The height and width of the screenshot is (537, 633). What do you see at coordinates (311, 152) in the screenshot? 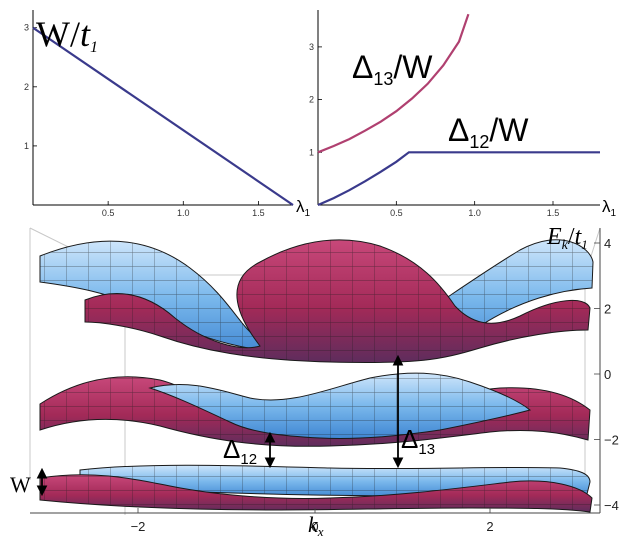
I see `tr-ytick-label: 1` at bounding box center [311, 152].